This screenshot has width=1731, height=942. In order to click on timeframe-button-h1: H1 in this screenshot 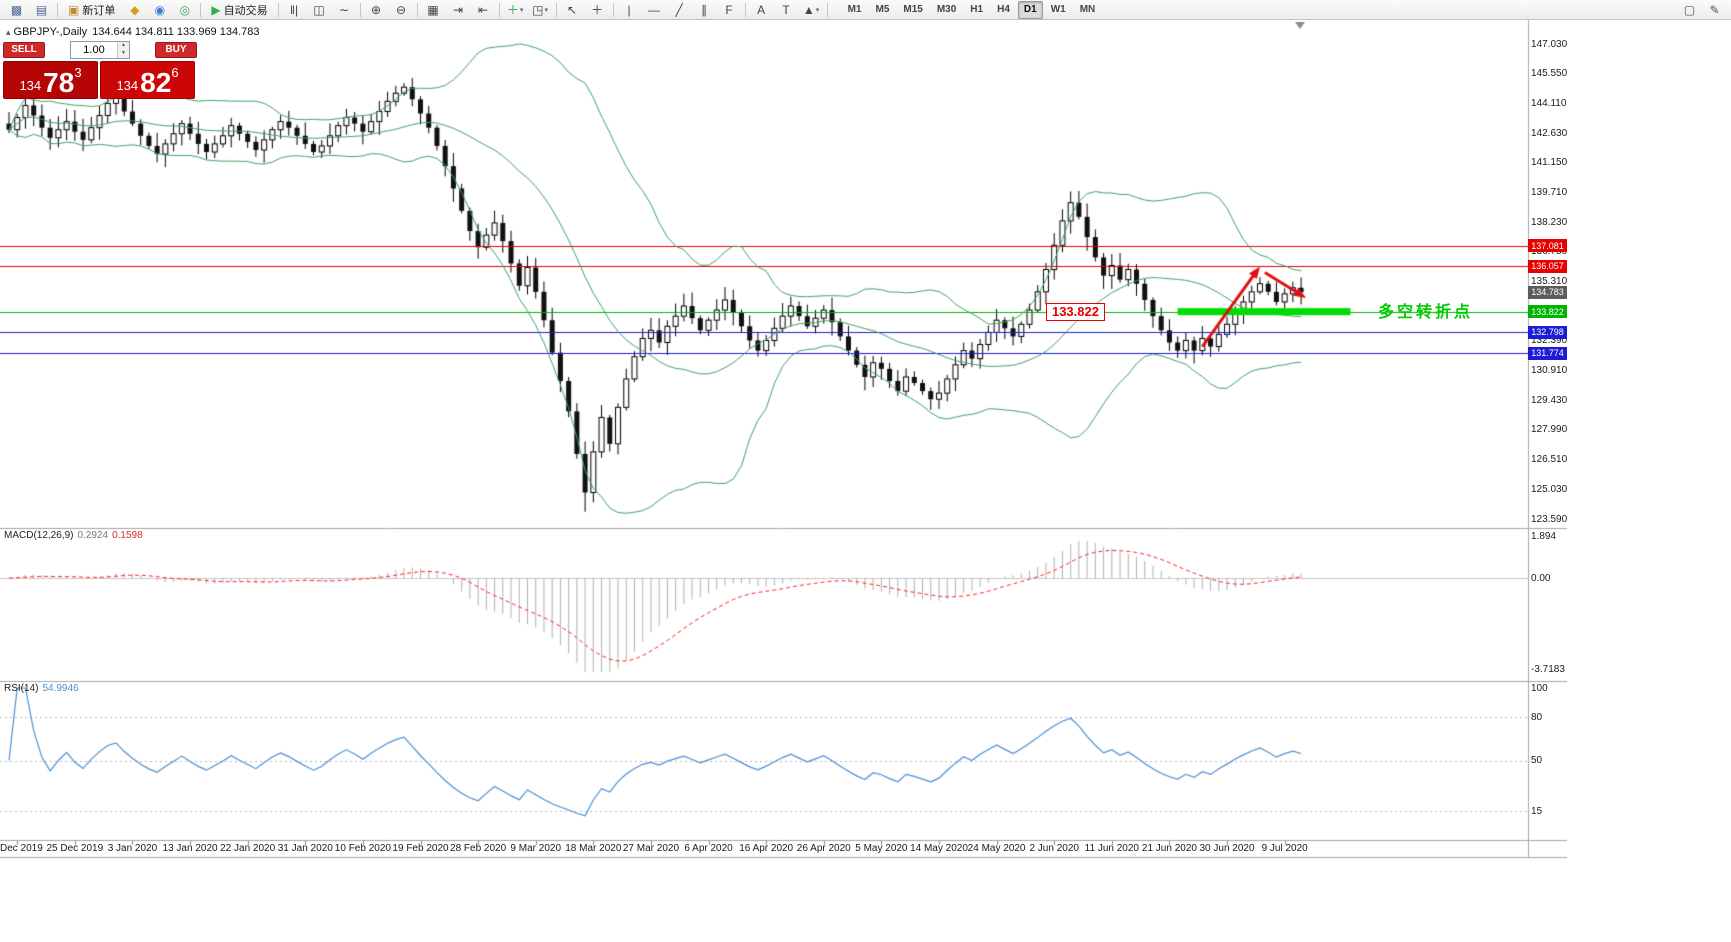, I will do `click(977, 9)`.